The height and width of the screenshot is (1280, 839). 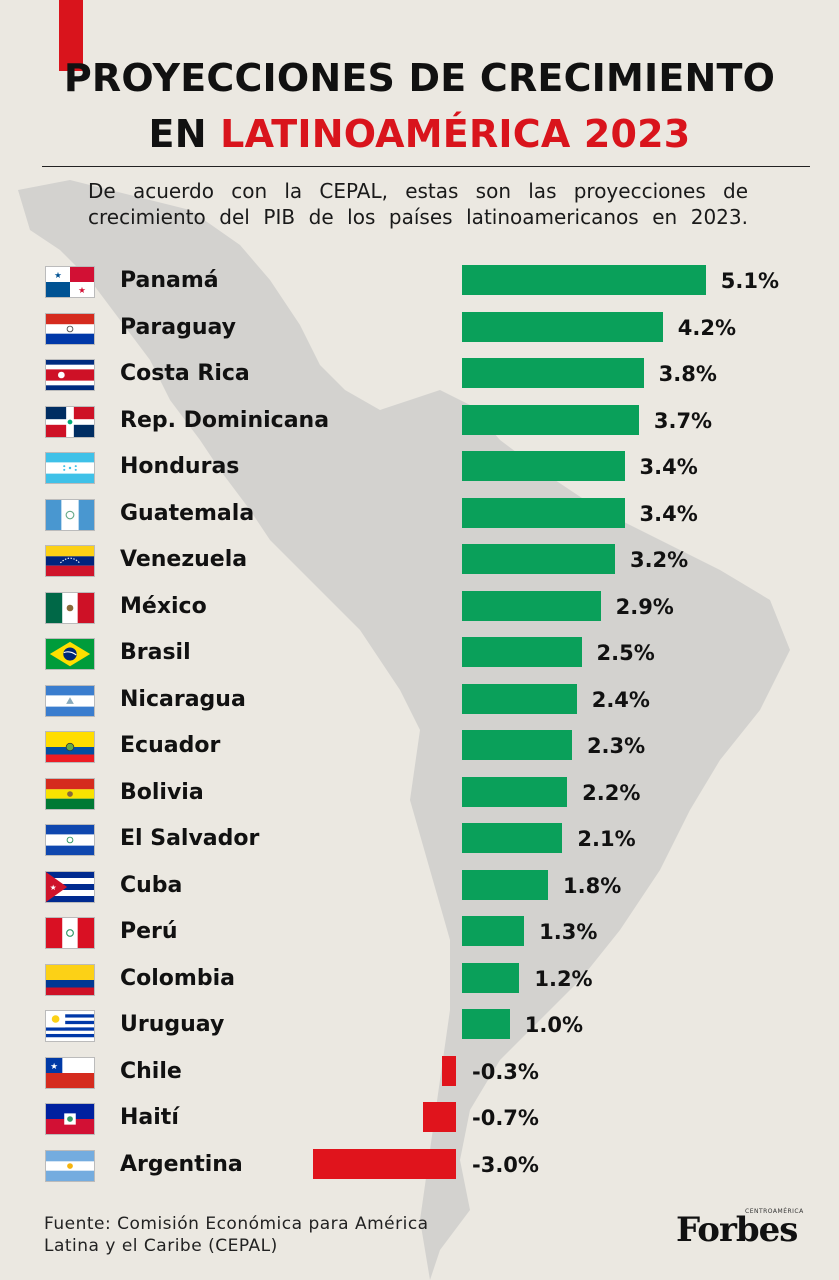 What do you see at coordinates (419, 421) in the screenshot?
I see `chart-row: Rep. Dominicana 3.7%` at bounding box center [419, 421].